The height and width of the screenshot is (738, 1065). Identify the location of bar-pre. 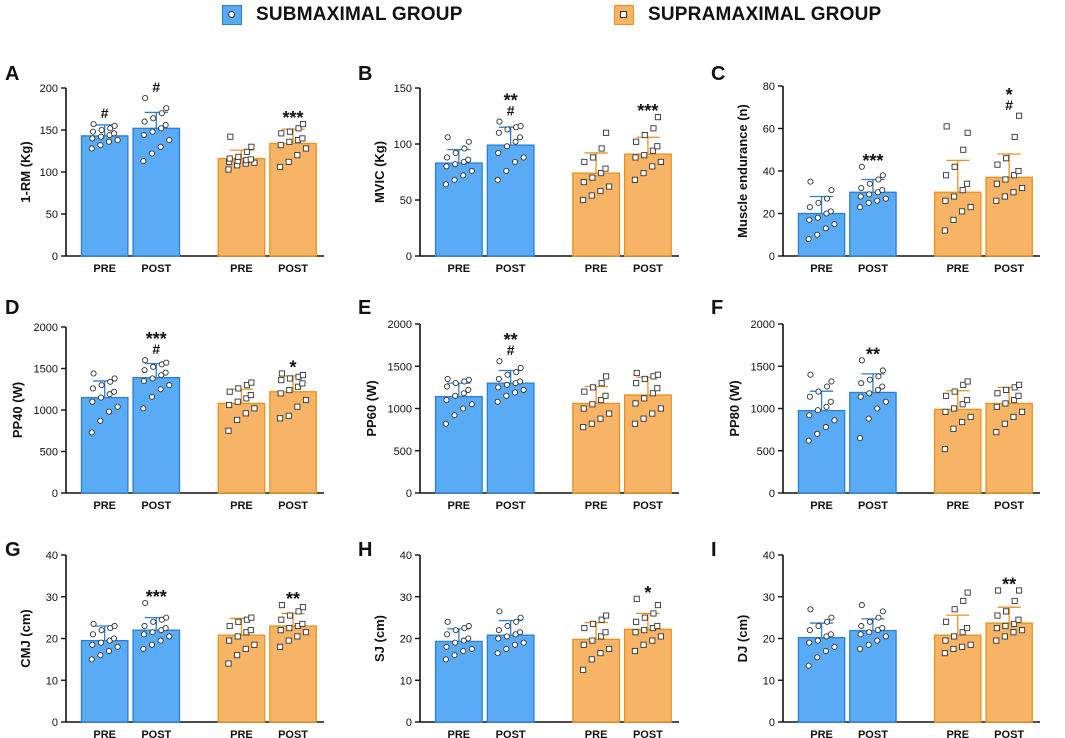
(458, 445).